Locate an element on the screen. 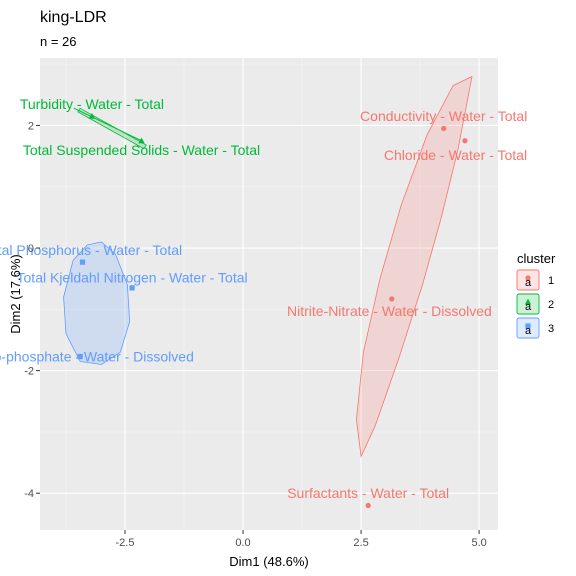 The width and height of the screenshot is (576, 576). label-conductivity-water-total: Conductivity - Water - Total is located at coordinates (443, 116).